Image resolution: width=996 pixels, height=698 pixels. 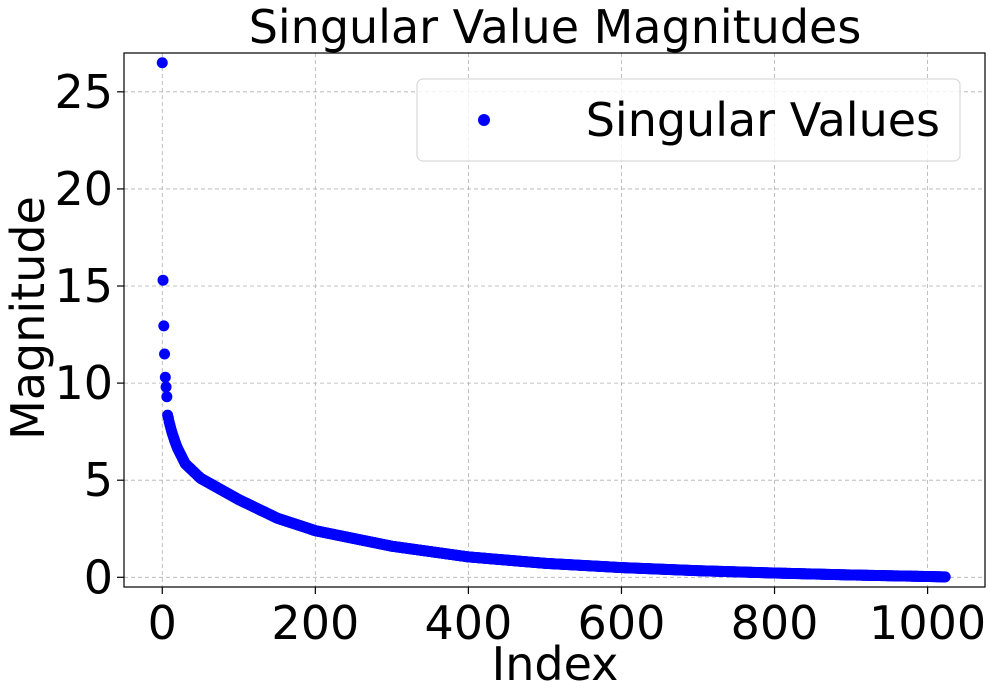 What do you see at coordinates (622, 623) in the screenshot?
I see `x-tick-label: 600` at bounding box center [622, 623].